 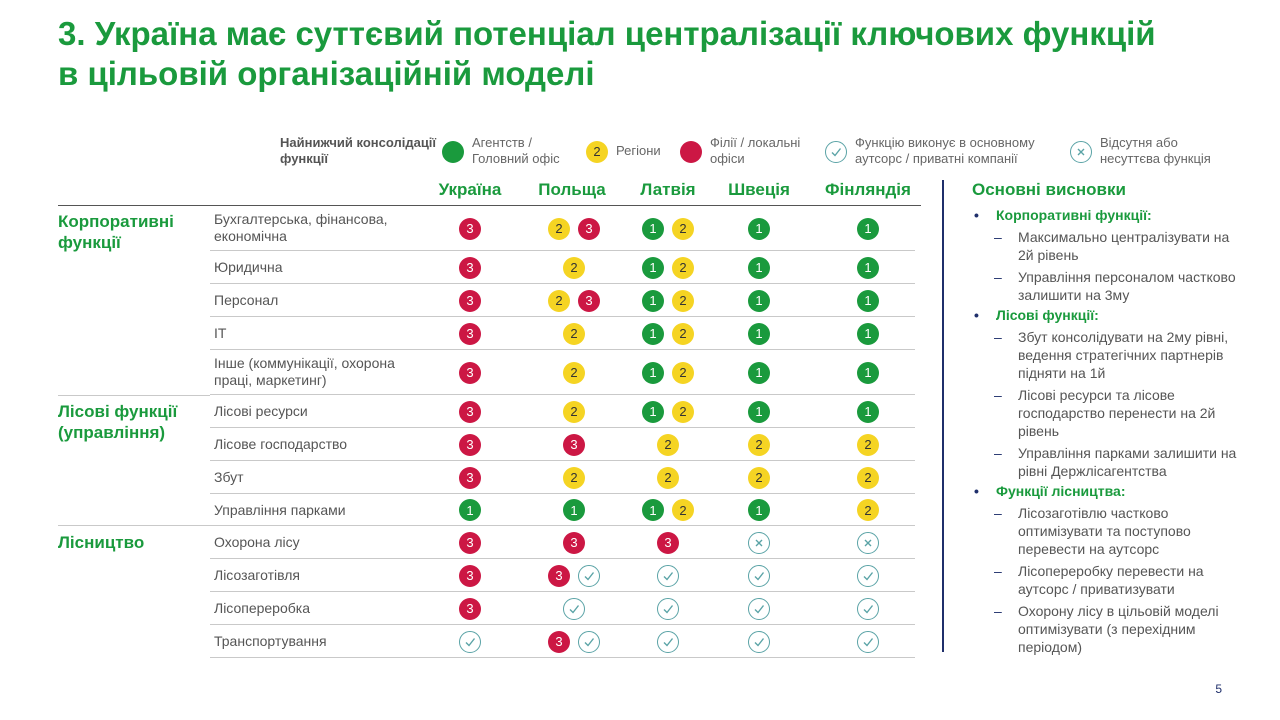 What do you see at coordinates (489, 205) in the screenshot?
I see `header-divider` at bounding box center [489, 205].